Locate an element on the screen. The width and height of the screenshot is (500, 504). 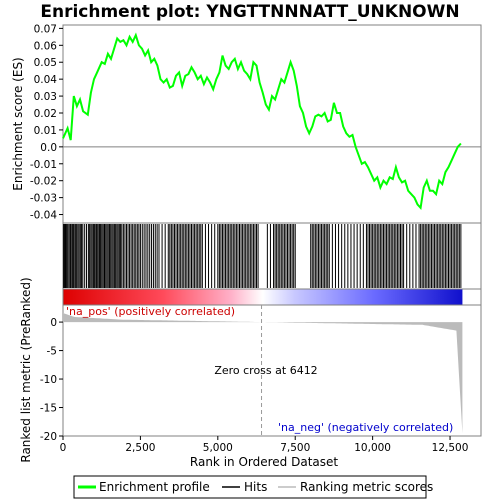
positive-correlation-label: 'na_pos' (positively correlated) is located at coordinates (150, 311).